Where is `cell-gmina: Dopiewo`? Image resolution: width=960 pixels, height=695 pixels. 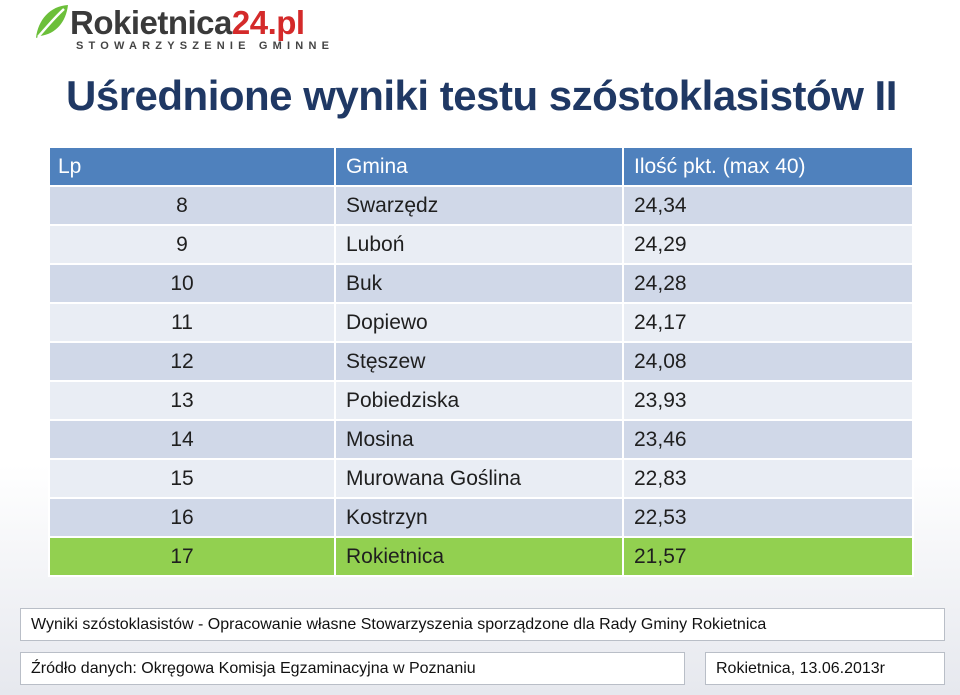
cell-gmina: Dopiewo is located at coordinates (479, 322).